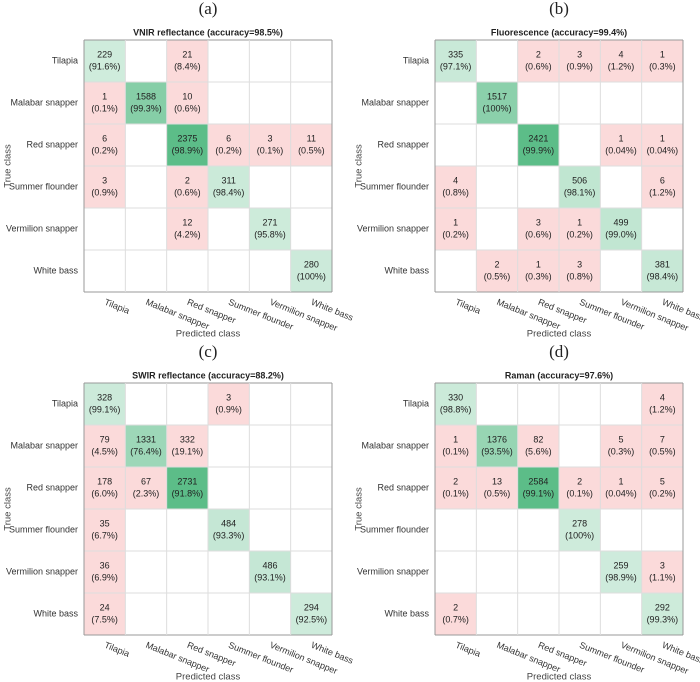 This screenshot has height=682, width=700. What do you see at coordinates (497, 451) in the screenshot?
I see `cell-percent: (93.5%)` at bounding box center [497, 451].